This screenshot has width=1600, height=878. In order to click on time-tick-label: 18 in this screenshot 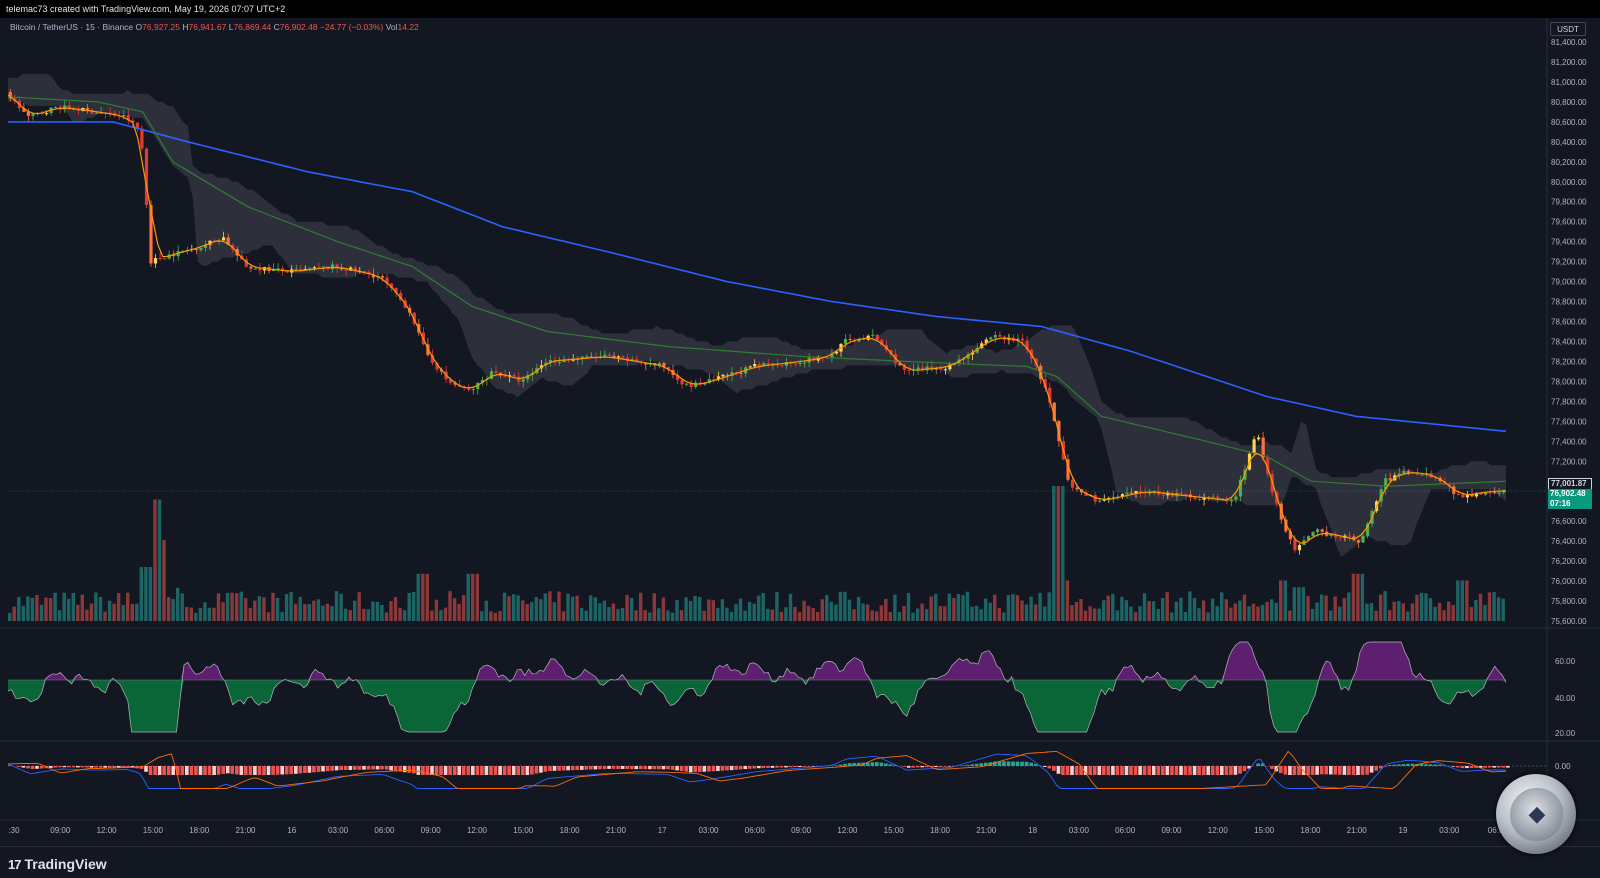, I will do `click(1032, 830)`.